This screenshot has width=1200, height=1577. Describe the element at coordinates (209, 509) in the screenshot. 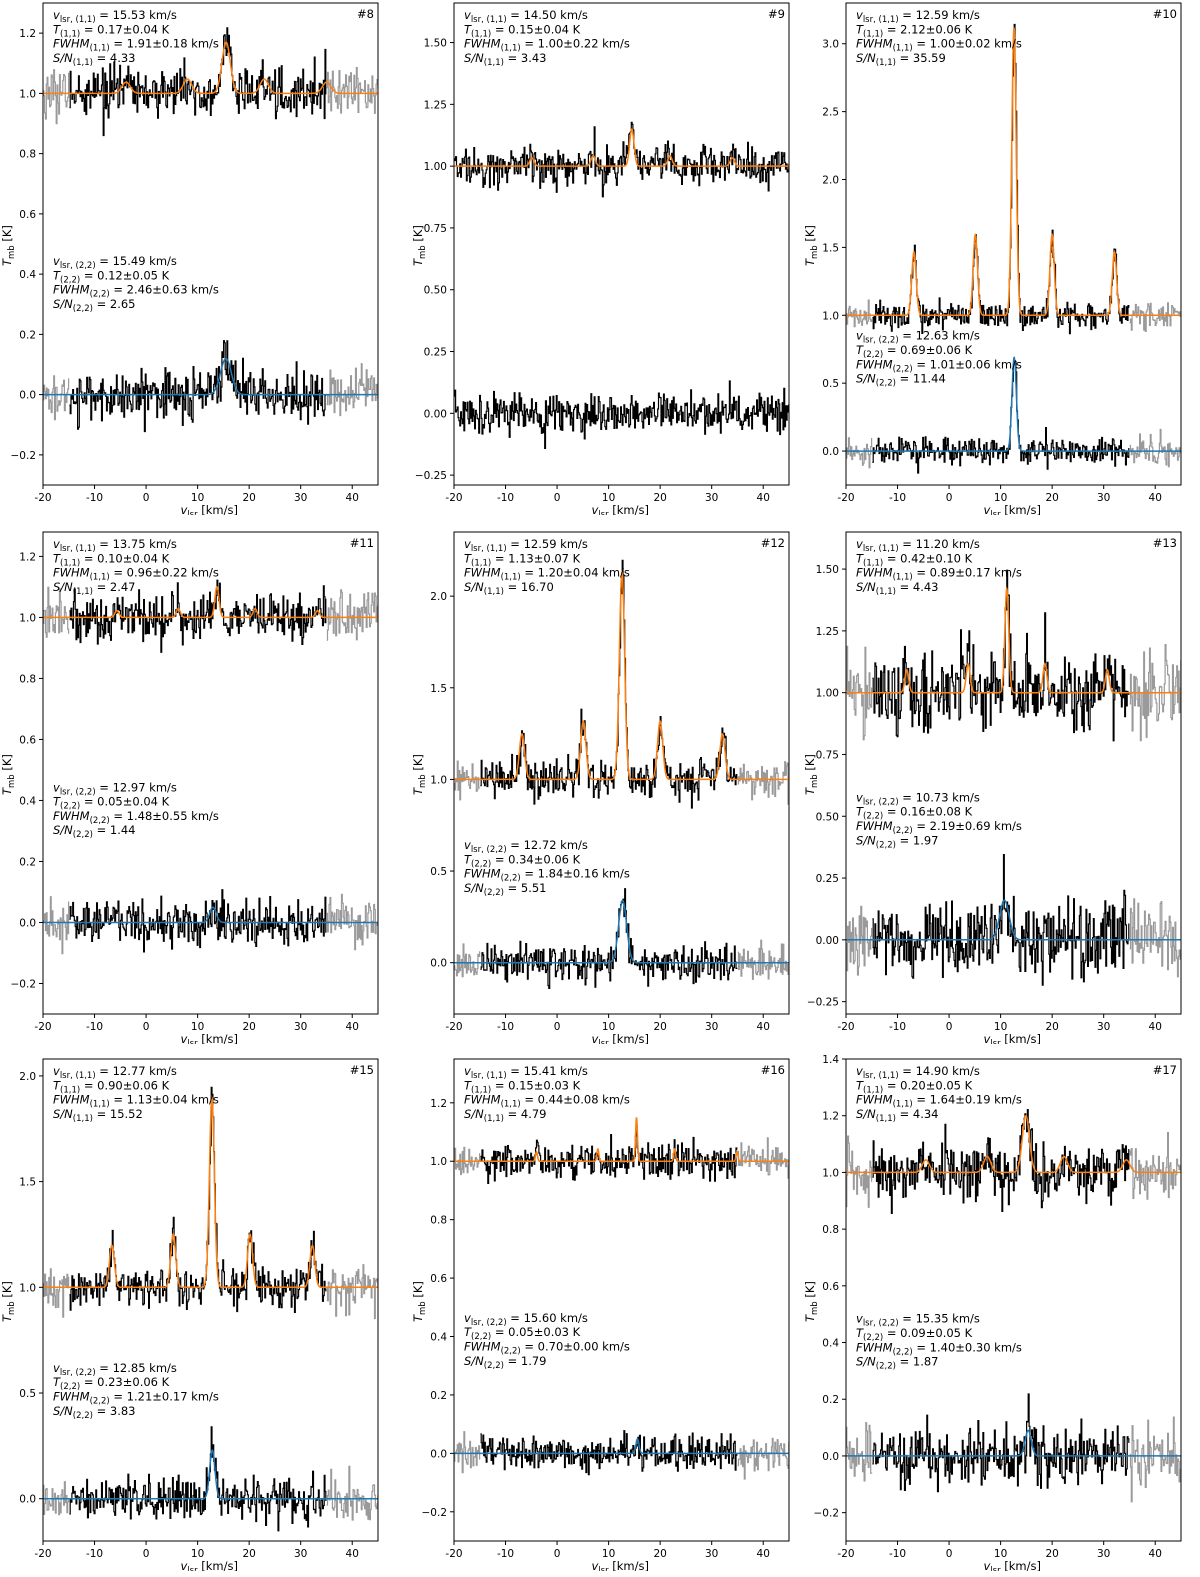

I see `x-axis-label: vlsr [km/s]` at that location.